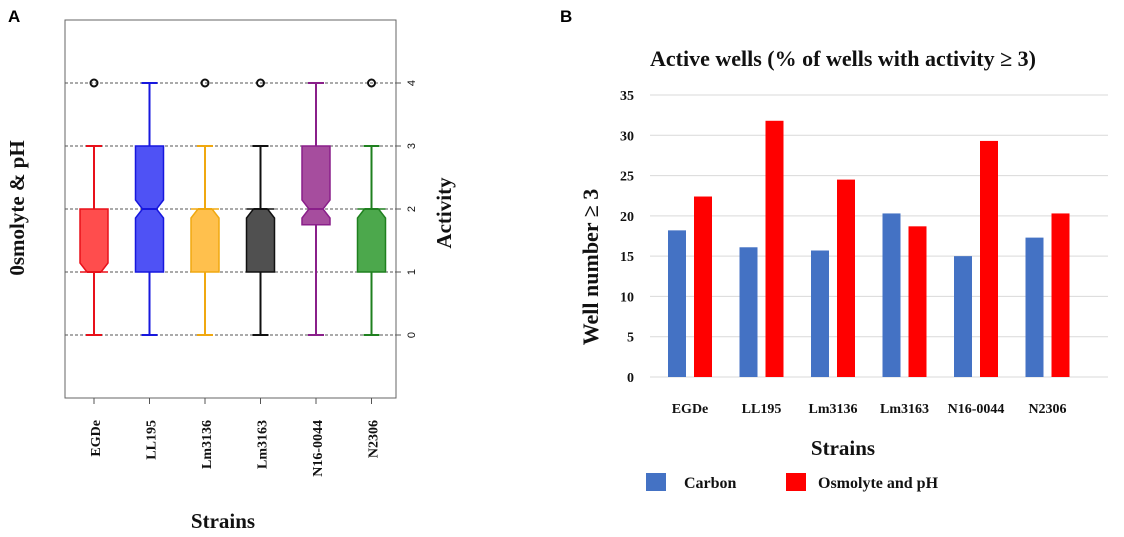  Describe the element at coordinates (627, 297) in the screenshot. I see `bar-y-tick-label: 10` at that location.